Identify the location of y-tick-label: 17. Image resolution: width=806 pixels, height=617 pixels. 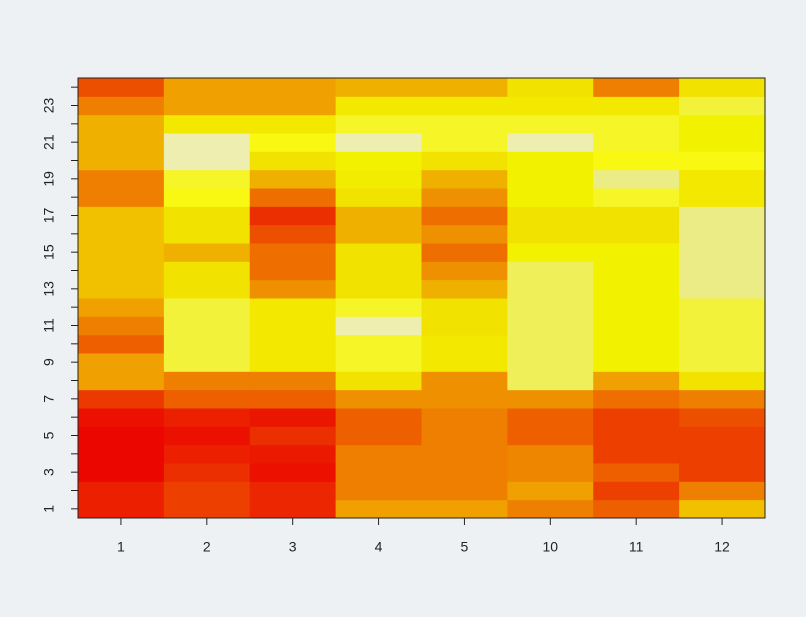
(49, 216).